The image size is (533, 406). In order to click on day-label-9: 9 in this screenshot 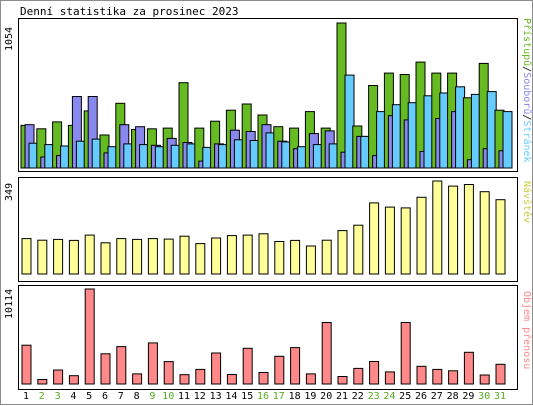, I will do `click(152, 396)`.